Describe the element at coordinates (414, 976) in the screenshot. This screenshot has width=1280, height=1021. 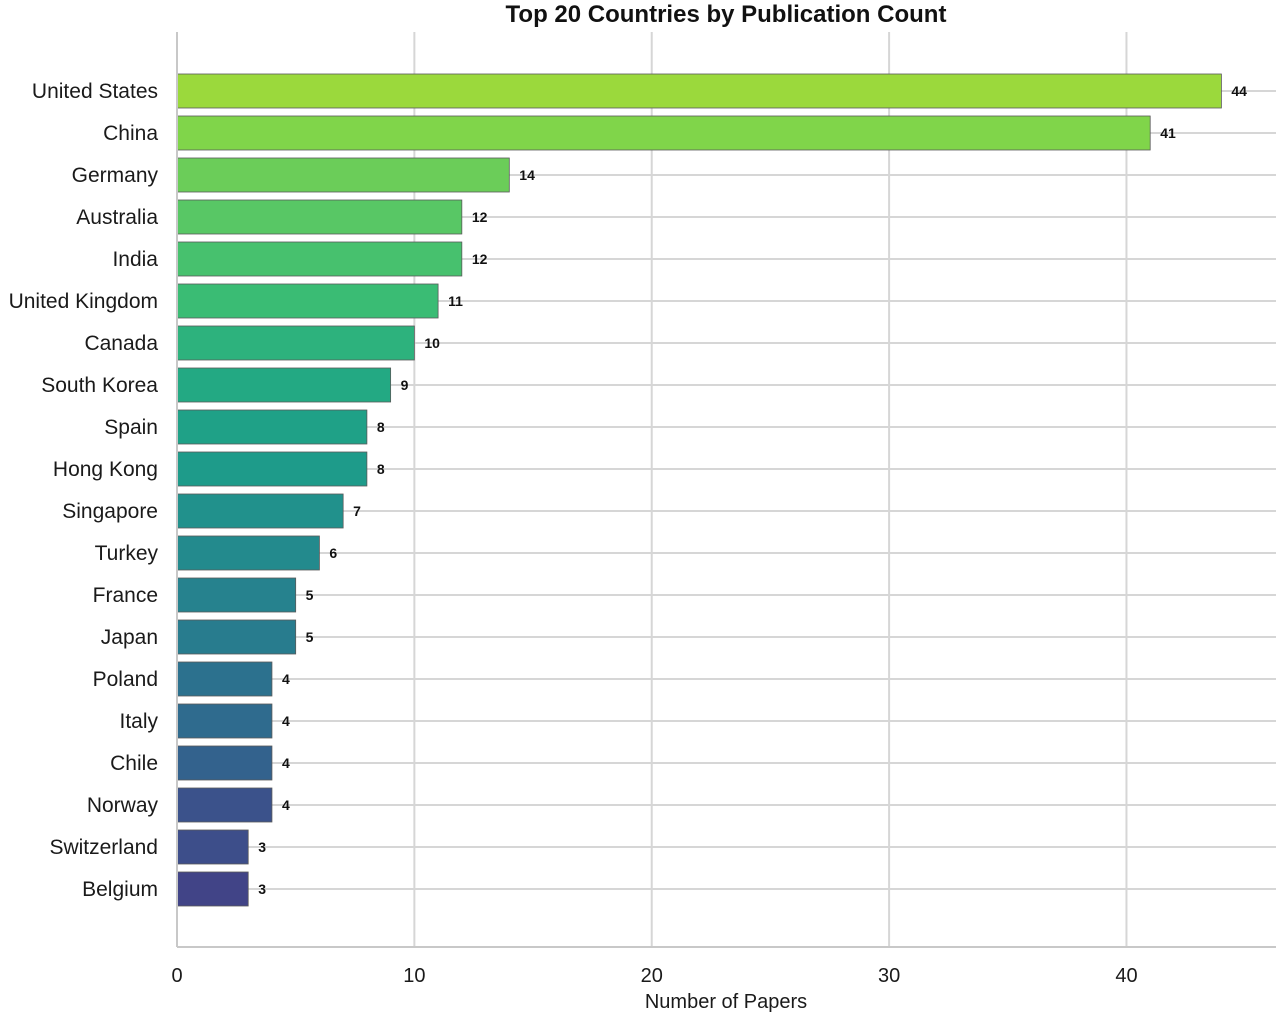
I see `x-tick-label: 10` at that location.